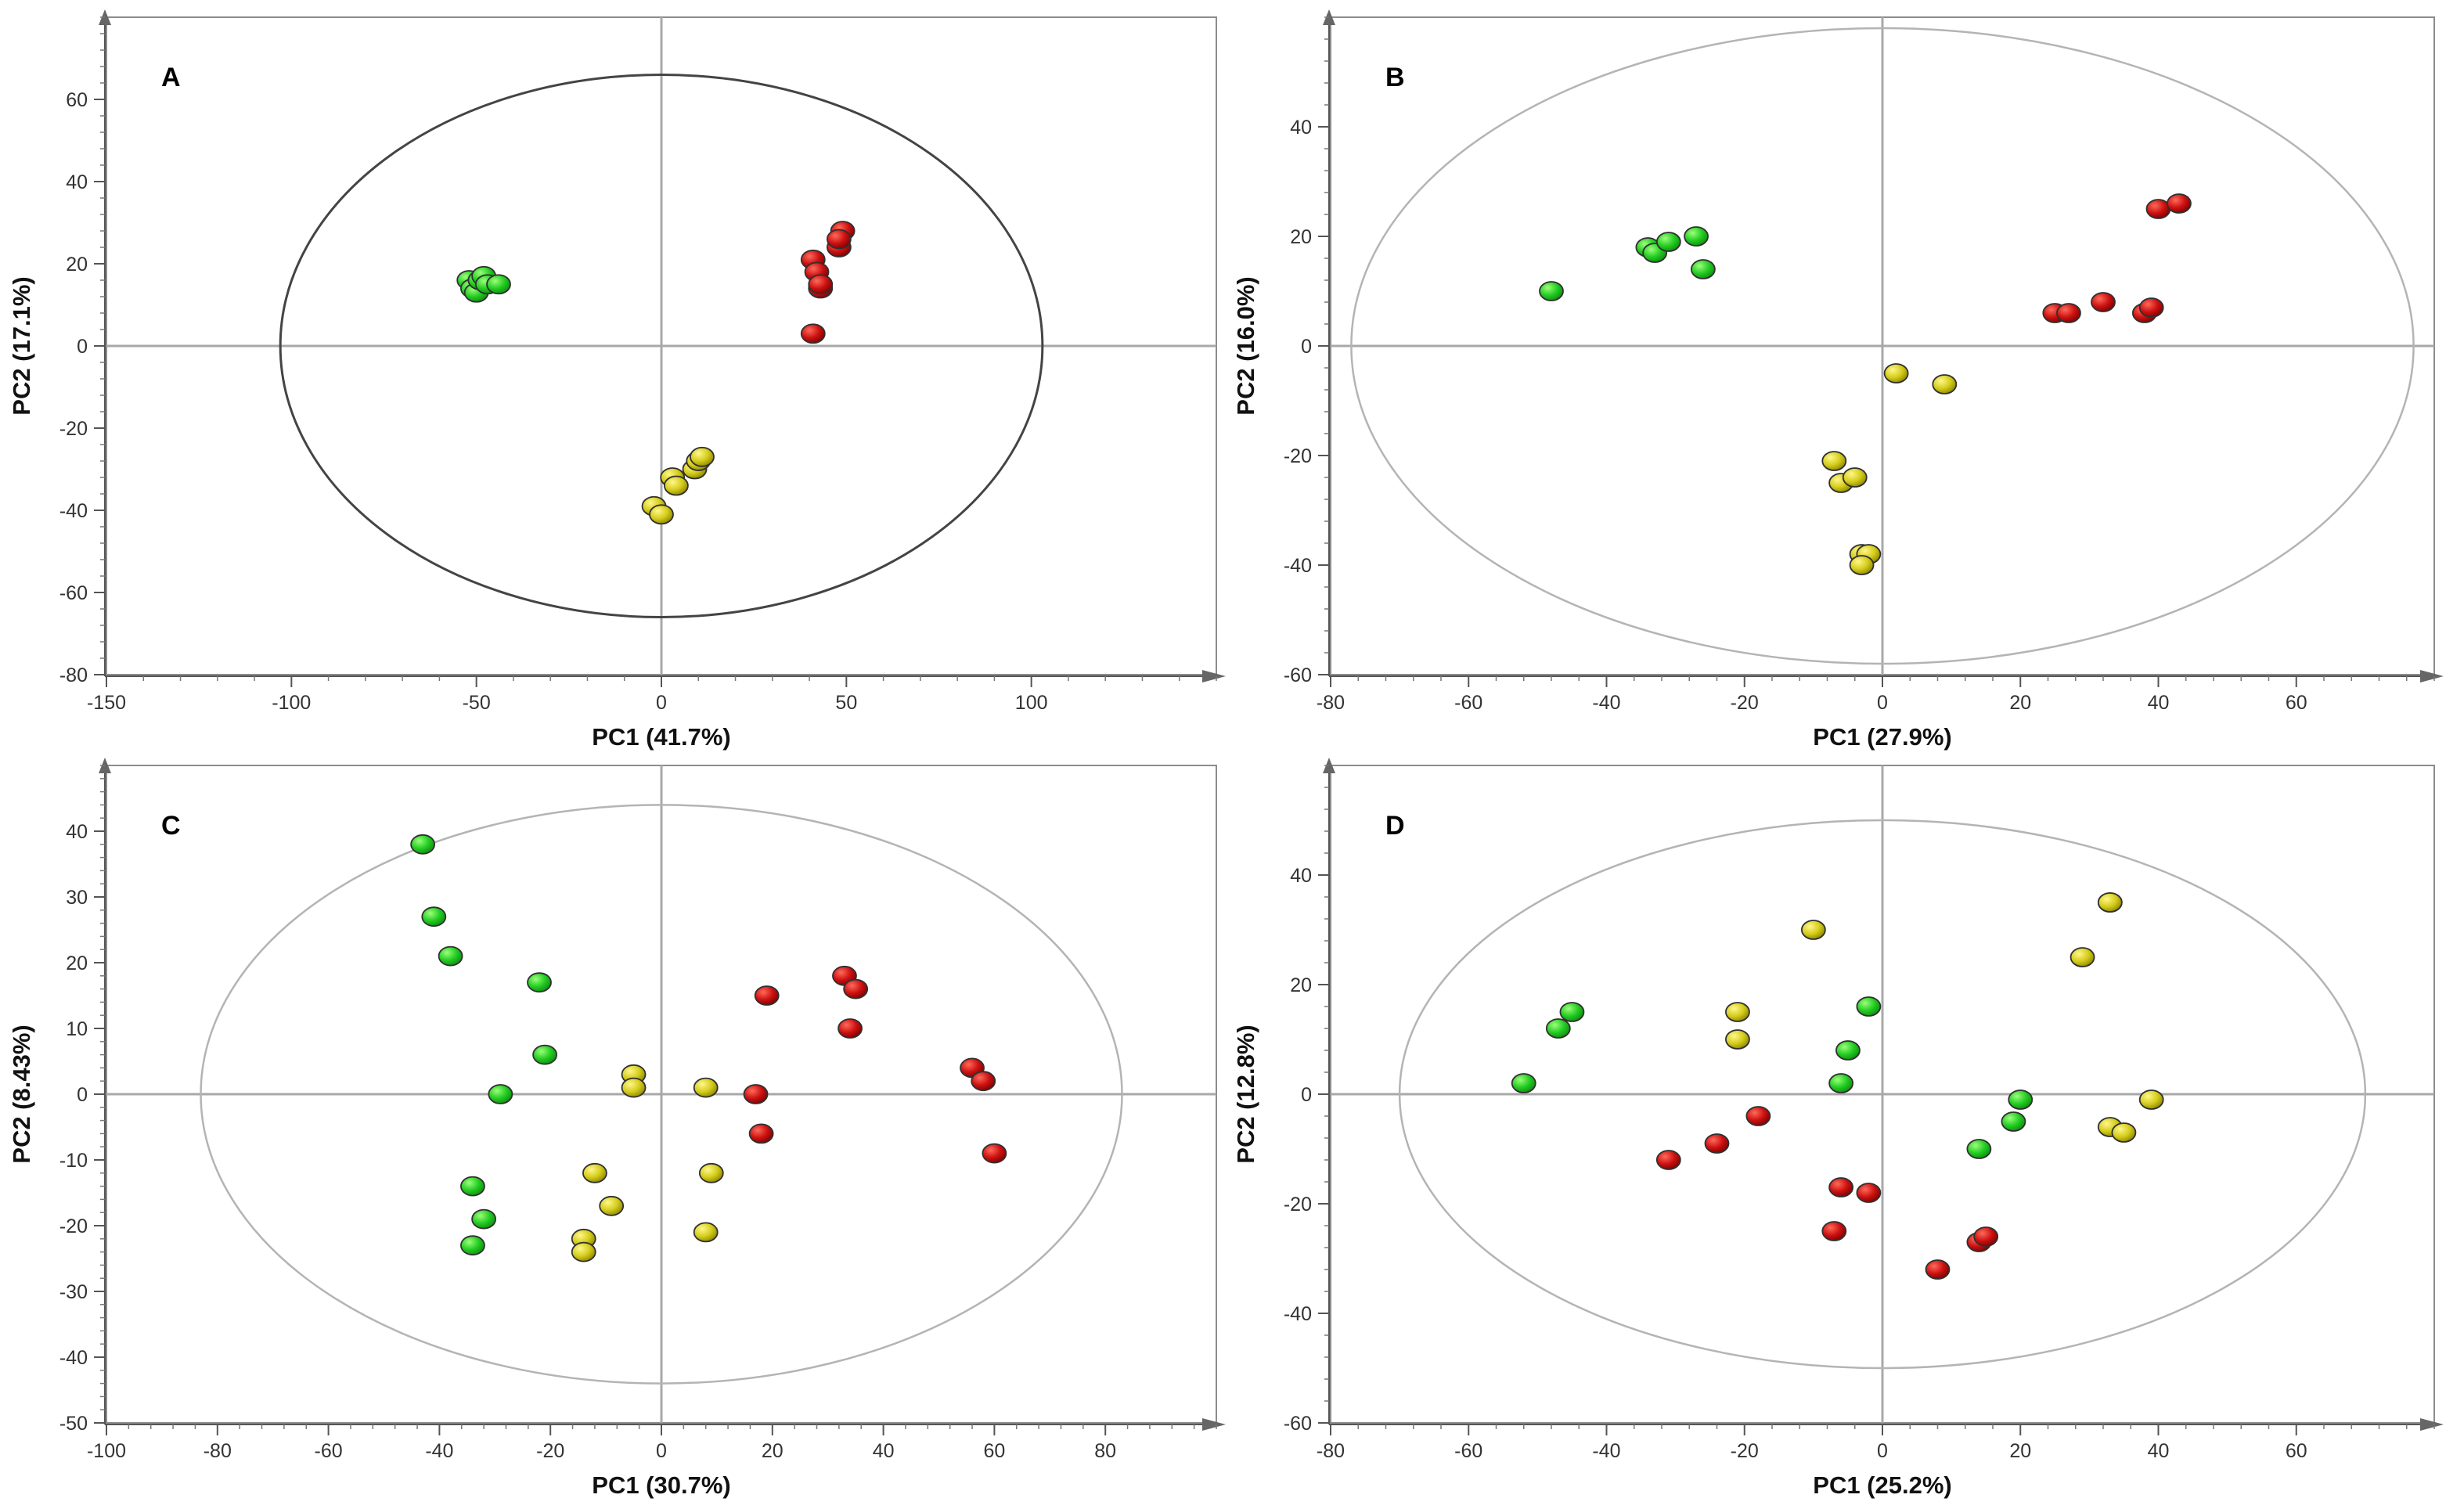  What do you see at coordinates (846, 703) in the screenshot?
I see `x-tick-label: 50` at bounding box center [846, 703].